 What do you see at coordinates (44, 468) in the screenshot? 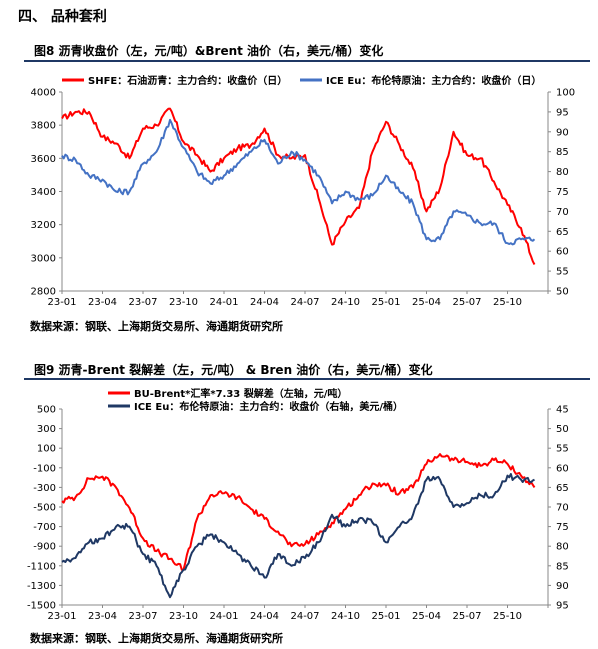
I see `chart2-left-tick-label: -100` at bounding box center [44, 468].